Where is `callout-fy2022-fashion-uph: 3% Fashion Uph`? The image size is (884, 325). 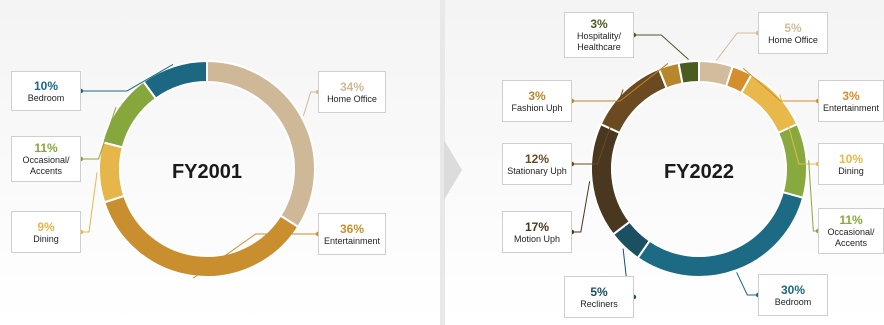
callout-fy2022-fashion-uph: 3% Fashion Uph is located at coordinates (537, 101).